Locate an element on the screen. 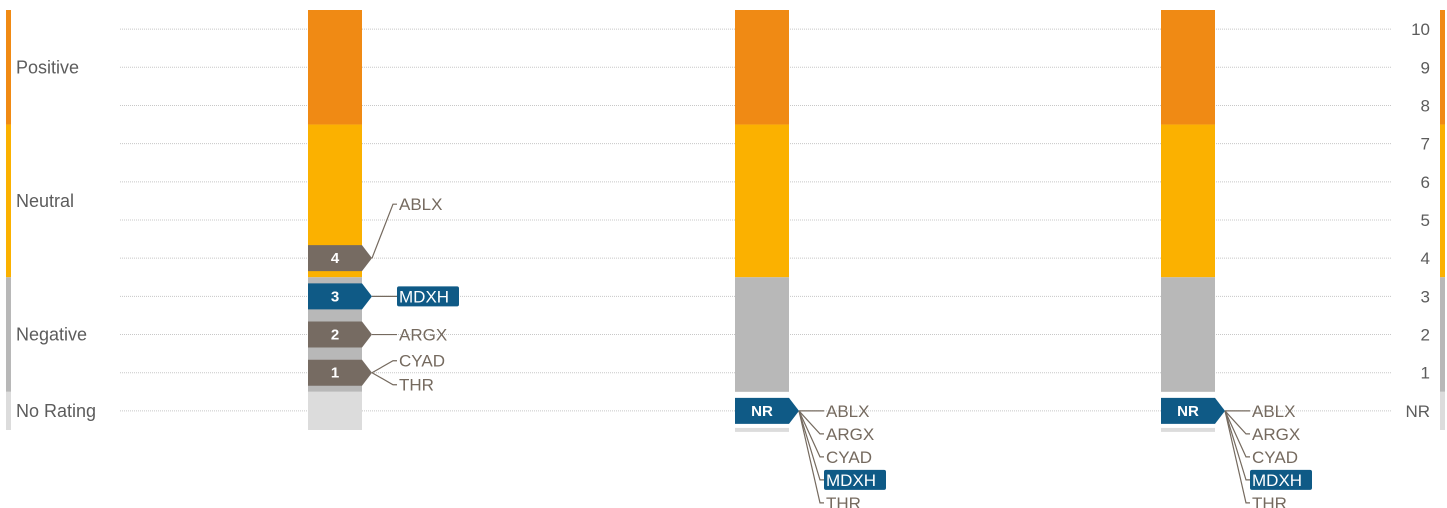  ticker-highlight-3-MDXH is located at coordinates (1281, 479).